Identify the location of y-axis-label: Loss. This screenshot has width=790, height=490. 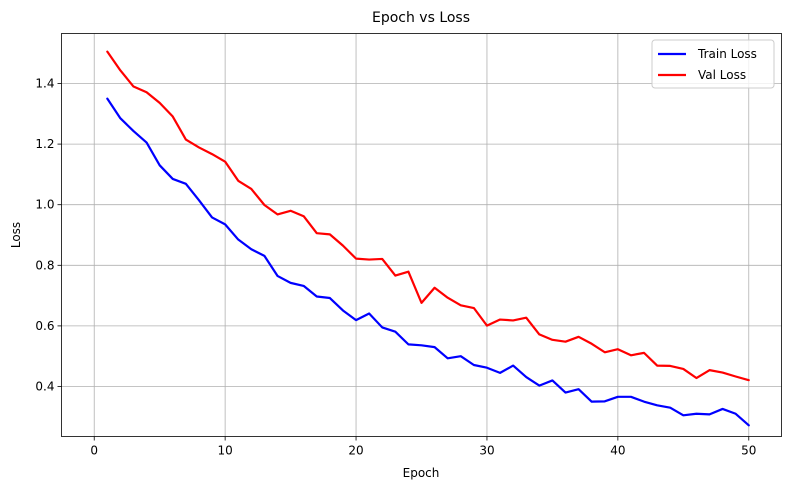
(16, 235).